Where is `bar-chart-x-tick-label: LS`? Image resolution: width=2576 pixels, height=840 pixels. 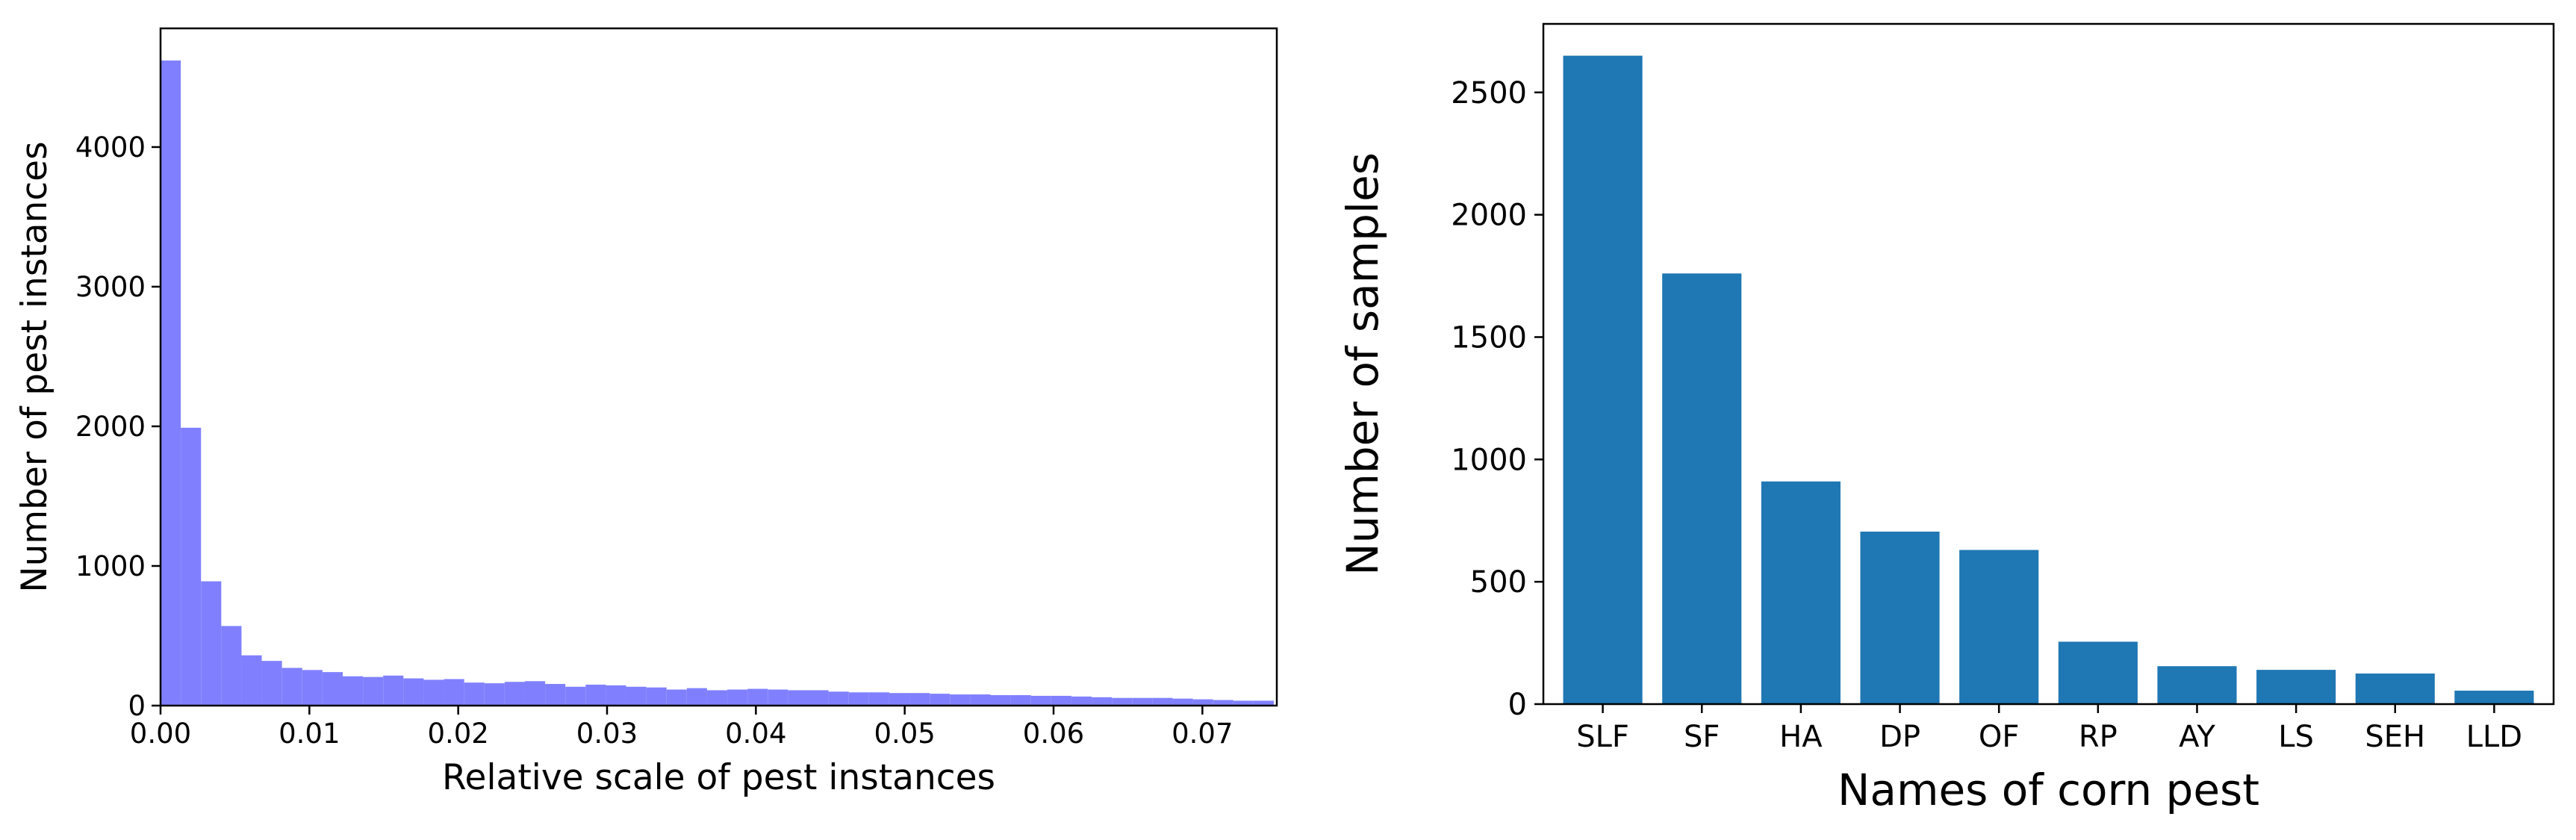
bar-chart-x-tick-label: LS is located at coordinates (2296, 737).